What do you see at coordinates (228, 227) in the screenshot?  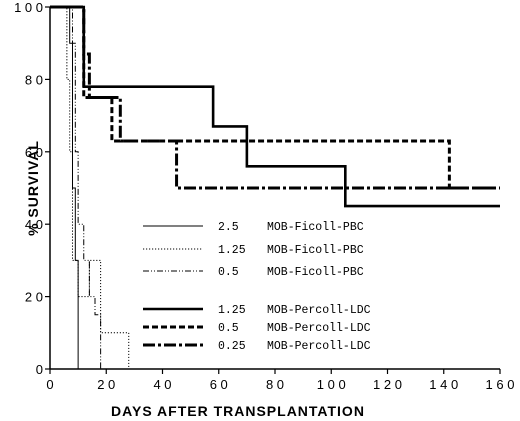 I see `legend-dose: 2.5` at bounding box center [228, 227].